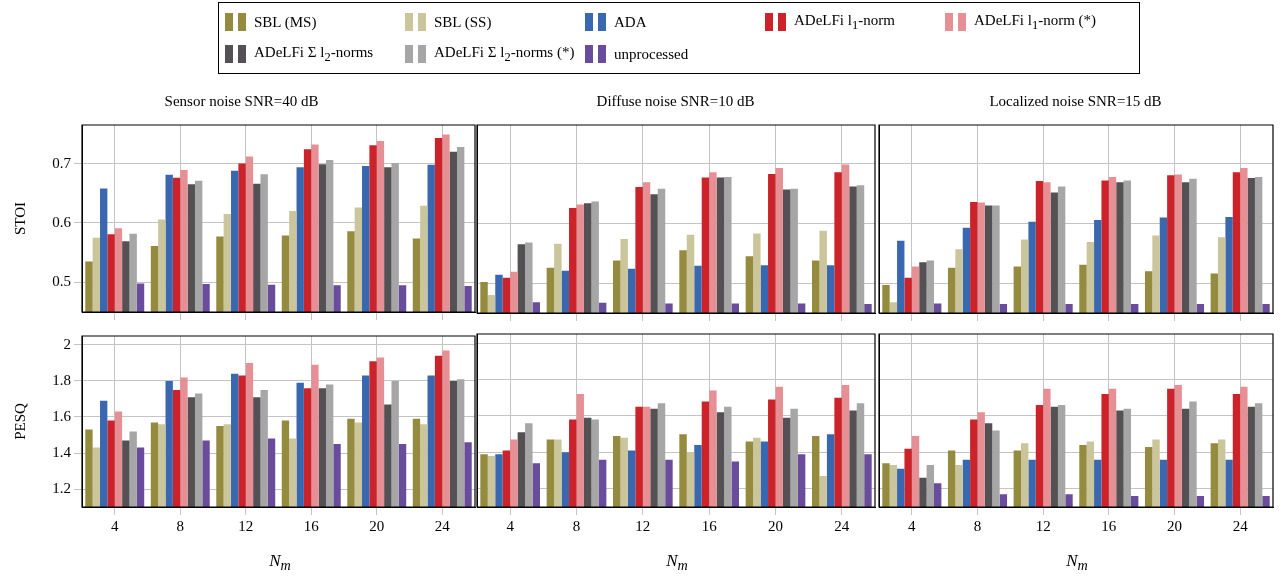  What do you see at coordinates (62, 451) in the screenshot?
I see `y-tick-label: 1.4` at bounding box center [62, 451].